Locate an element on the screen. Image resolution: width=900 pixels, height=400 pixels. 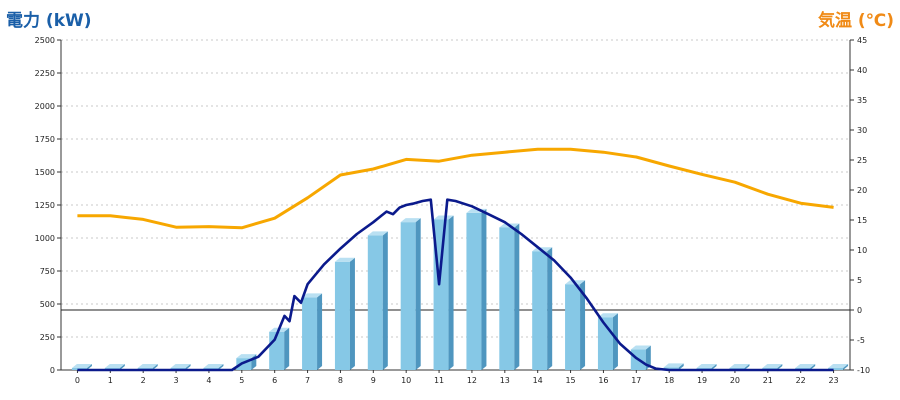
left-tick-label: 1750 is located at coordinates (45, 139).